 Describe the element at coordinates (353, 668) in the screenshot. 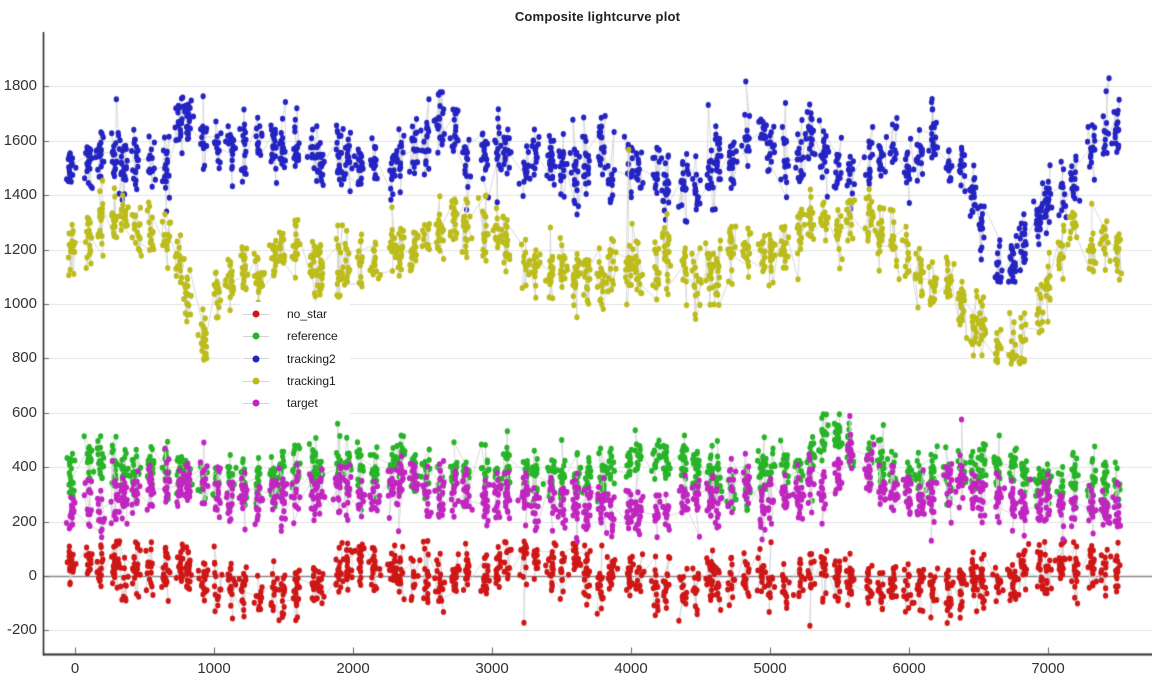

I see `x-tick-label: 2000` at that location.